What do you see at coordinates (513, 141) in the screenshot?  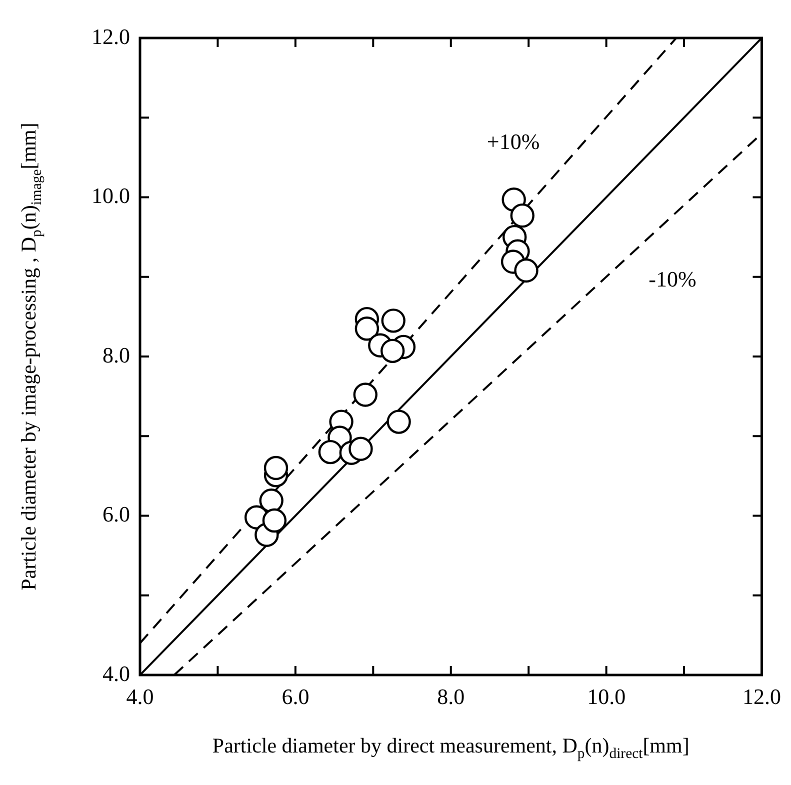 I see `series-label: +10%` at bounding box center [513, 141].